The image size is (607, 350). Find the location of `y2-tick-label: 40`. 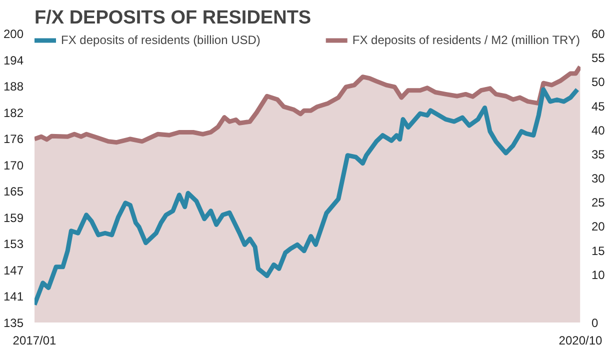

y2-tick-label: 40 is located at coordinates (599, 130).